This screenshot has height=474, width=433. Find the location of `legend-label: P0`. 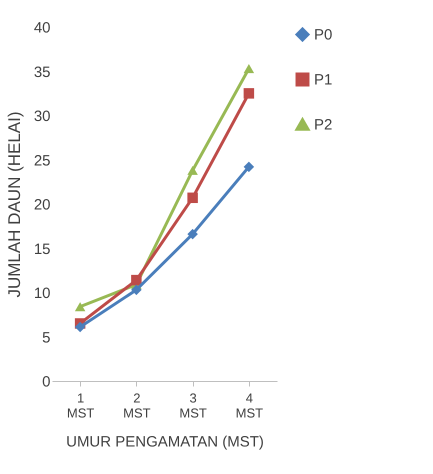

legend-label: P0 is located at coordinates (323, 35).